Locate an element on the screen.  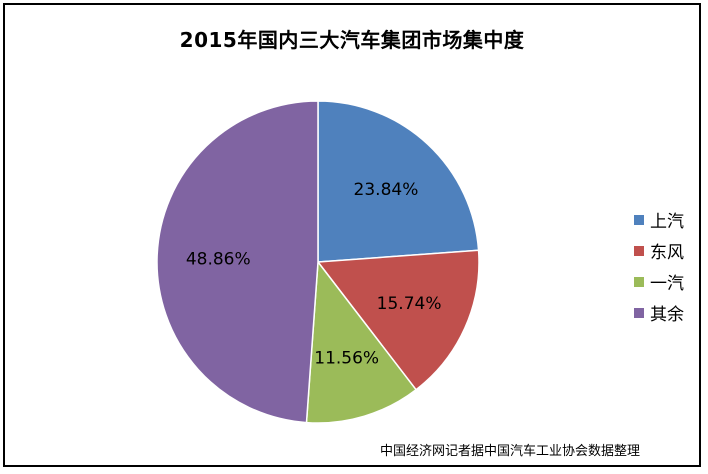
legend-swatch-shangqi is located at coordinates (639, 219).